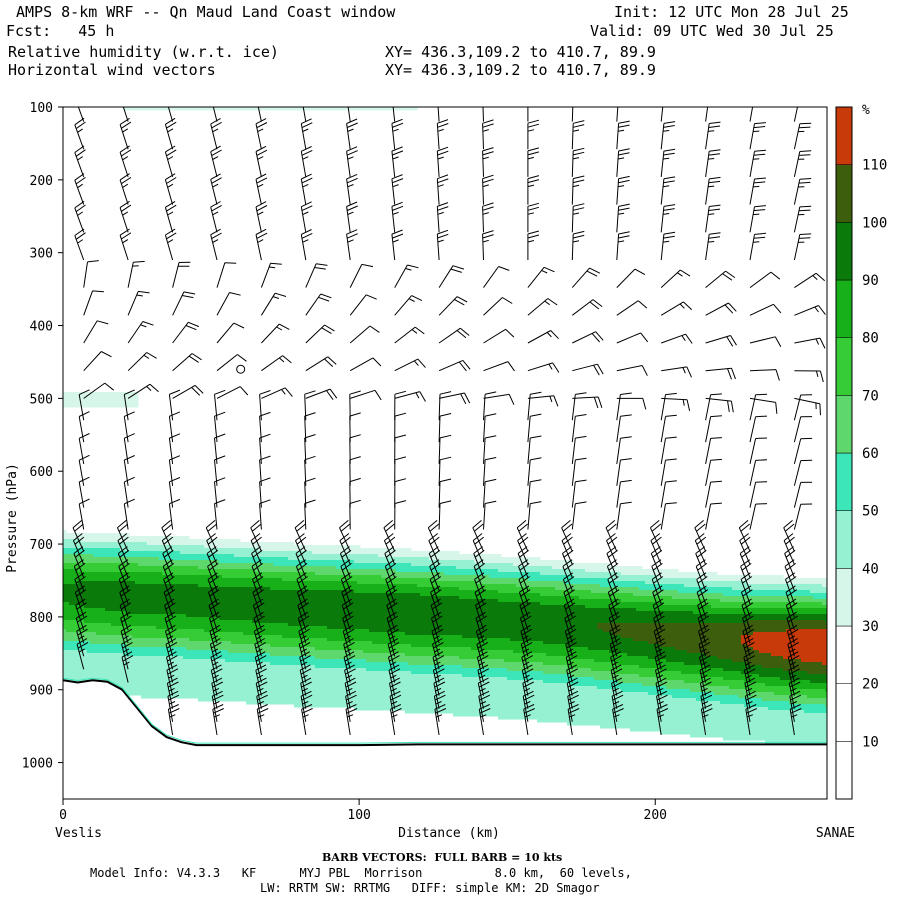 The width and height of the screenshot is (900, 900). I want to click on y-tick-label: 300, so click(41, 254).